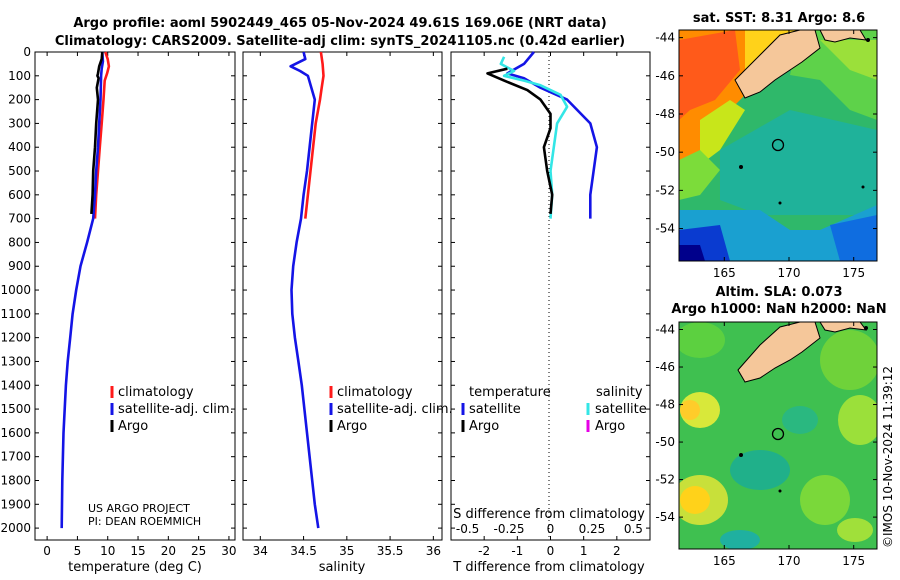  What do you see at coordinates (314, 135) in the screenshot?
I see `series-line-climatology` at bounding box center [314, 135].